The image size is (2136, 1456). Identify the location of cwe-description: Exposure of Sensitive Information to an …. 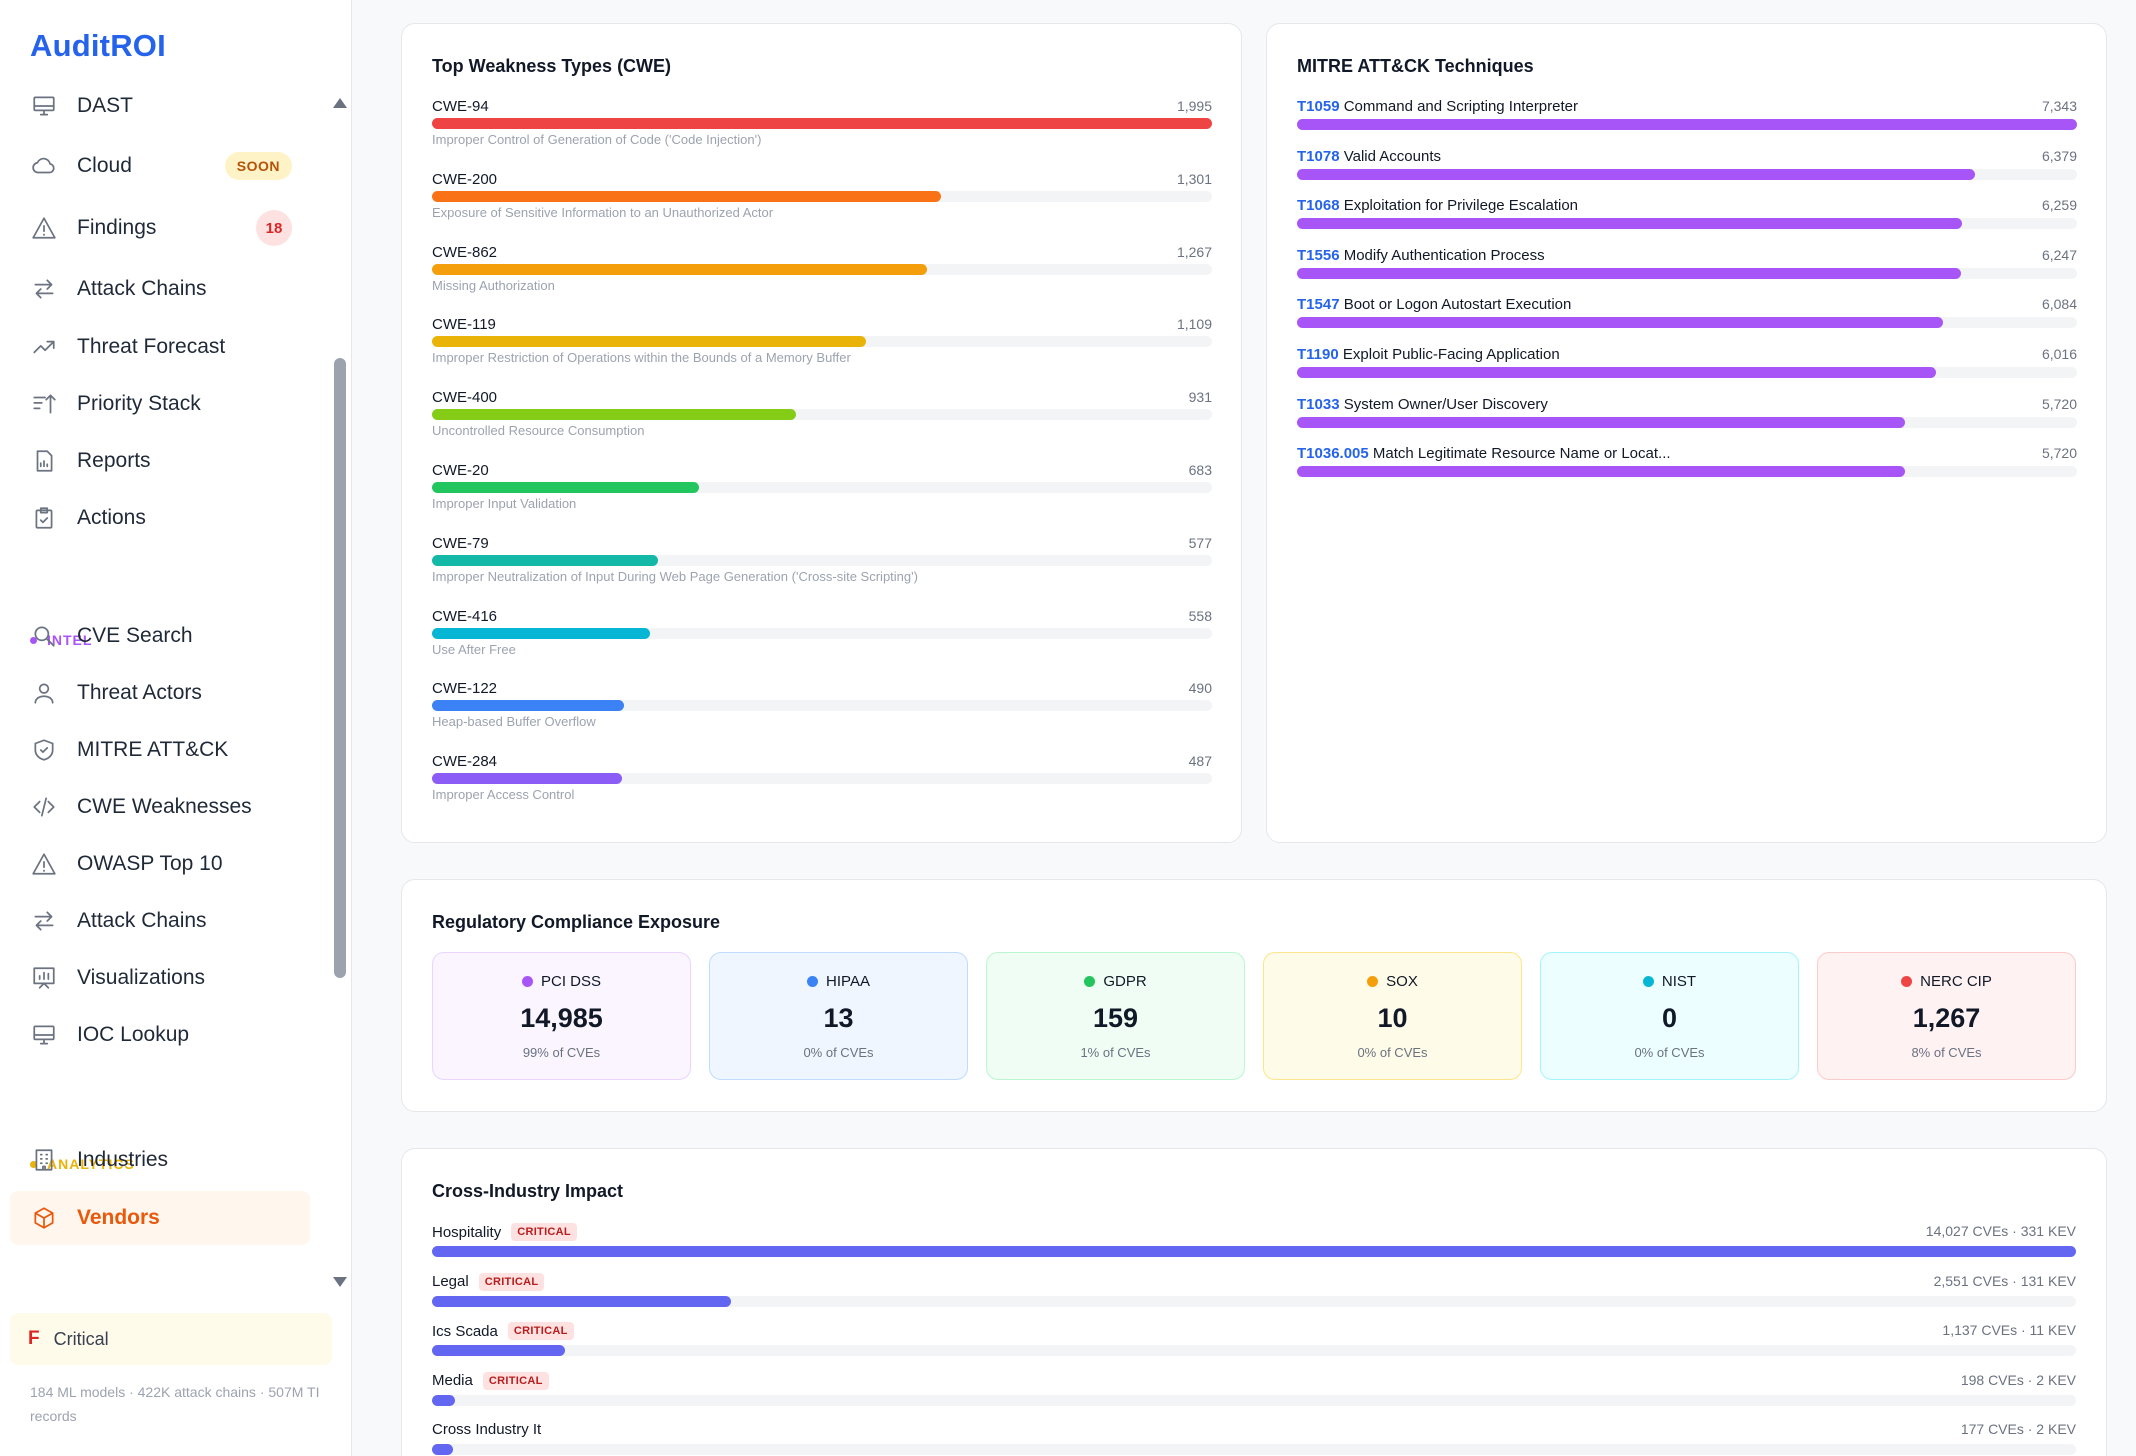
(603, 212).